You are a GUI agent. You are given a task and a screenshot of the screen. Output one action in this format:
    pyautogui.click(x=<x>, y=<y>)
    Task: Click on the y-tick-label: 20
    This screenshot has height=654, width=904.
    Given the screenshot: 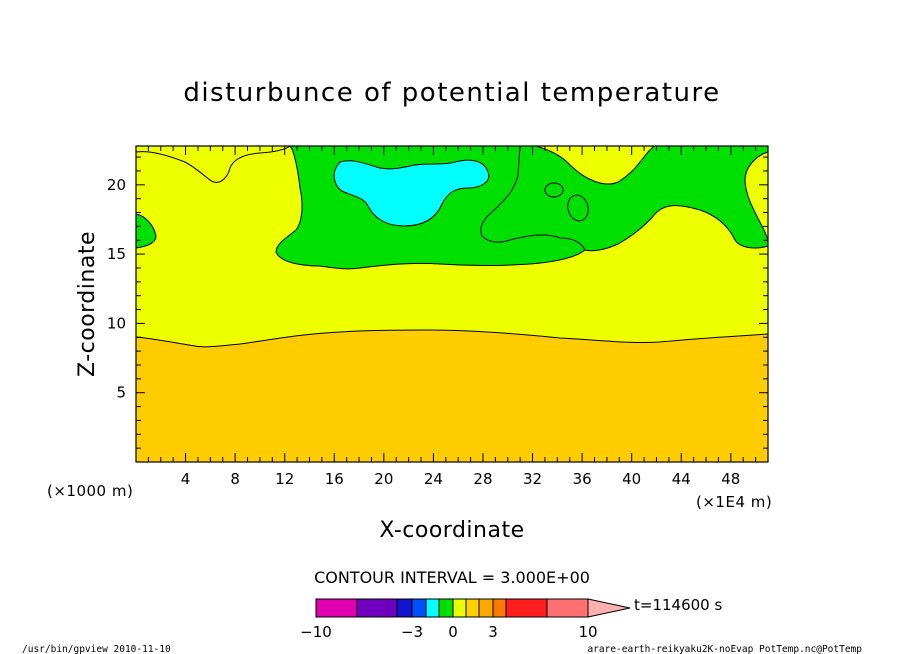 What is the action you would take?
    pyautogui.click(x=116, y=185)
    